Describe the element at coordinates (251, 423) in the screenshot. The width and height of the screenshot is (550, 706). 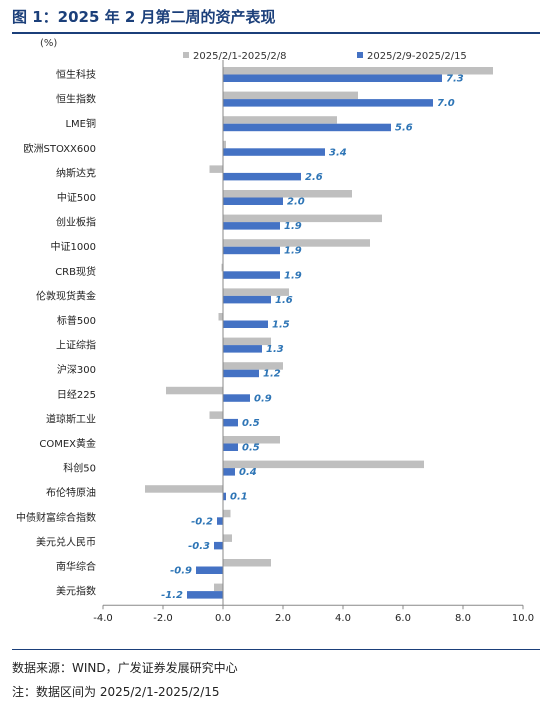
I see `data-label-14: 0.5` at that location.